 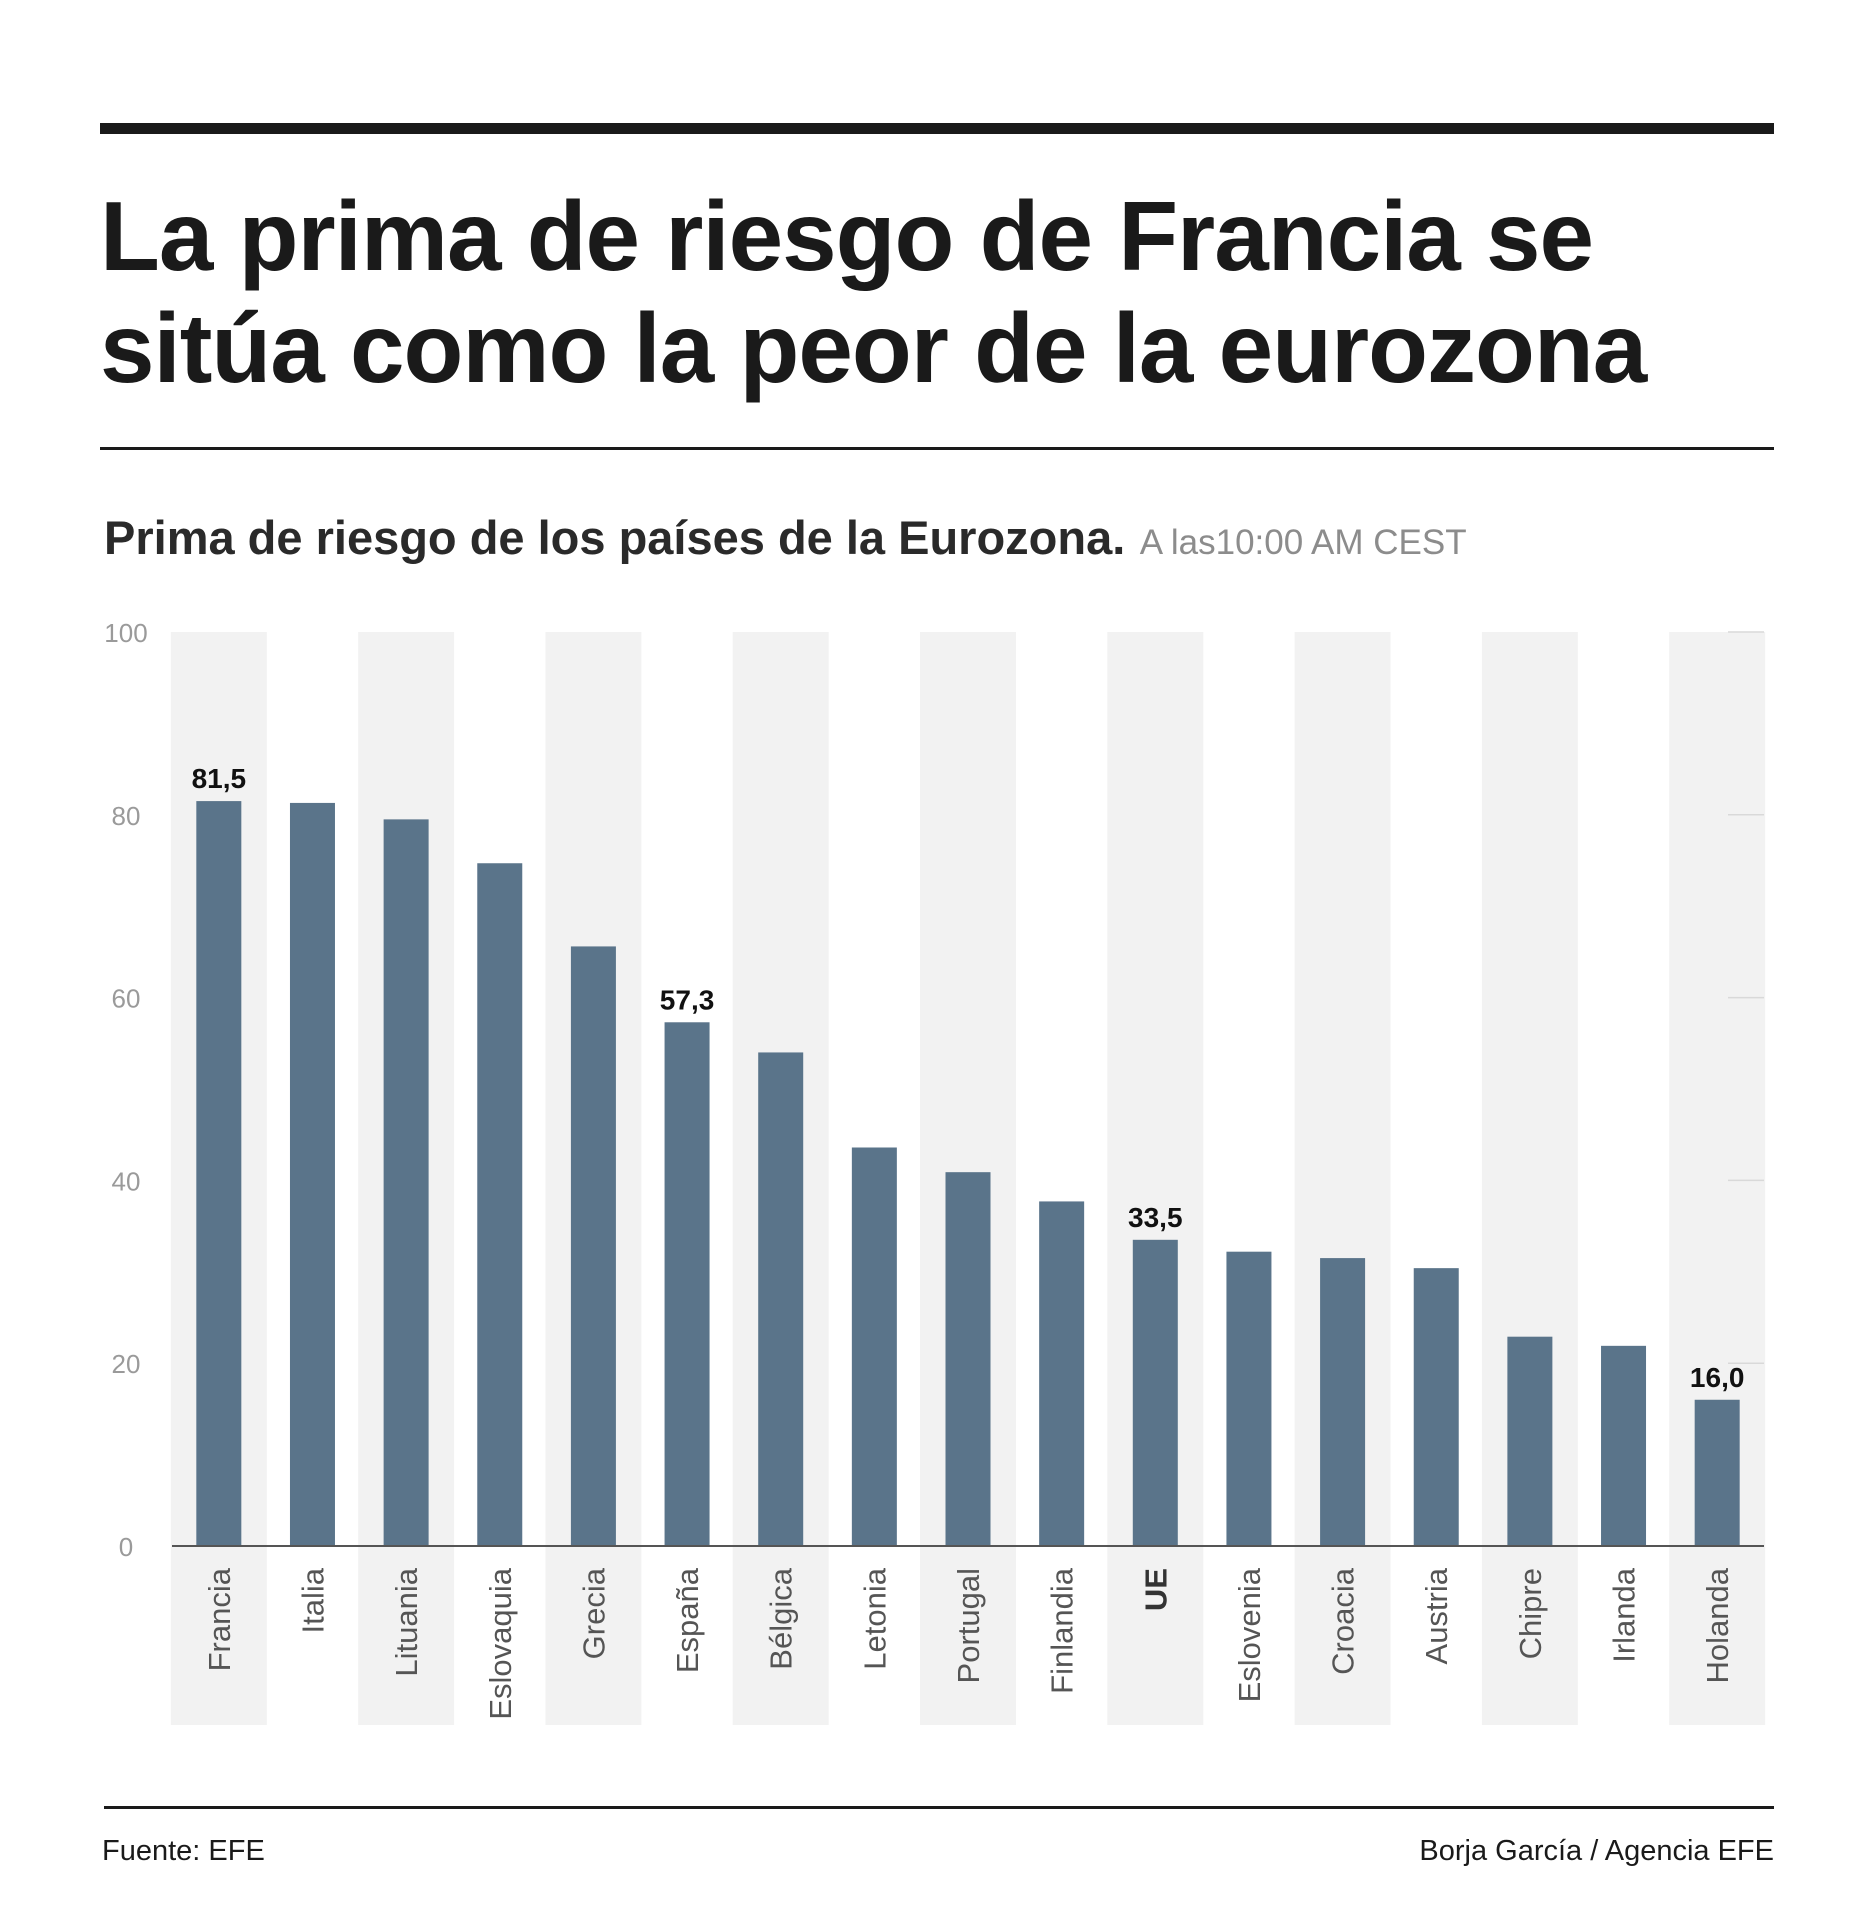 What do you see at coordinates (1717, 1377) in the screenshot?
I see `value-label: 16,0` at bounding box center [1717, 1377].